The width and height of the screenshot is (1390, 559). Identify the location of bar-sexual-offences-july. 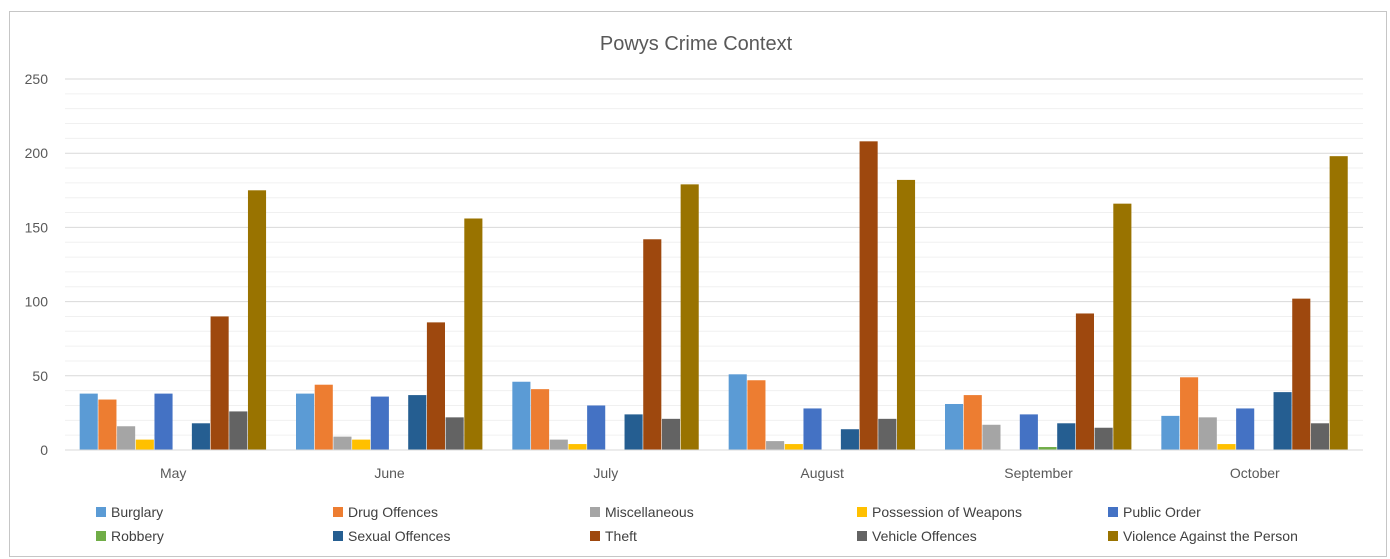
(633, 432).